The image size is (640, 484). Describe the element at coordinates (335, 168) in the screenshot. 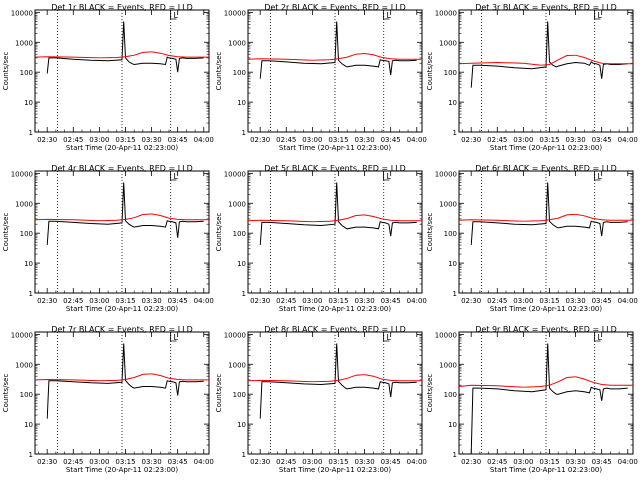

I see `chart-title: Det 5r BLACK = Events, RED = LLD` at that location.